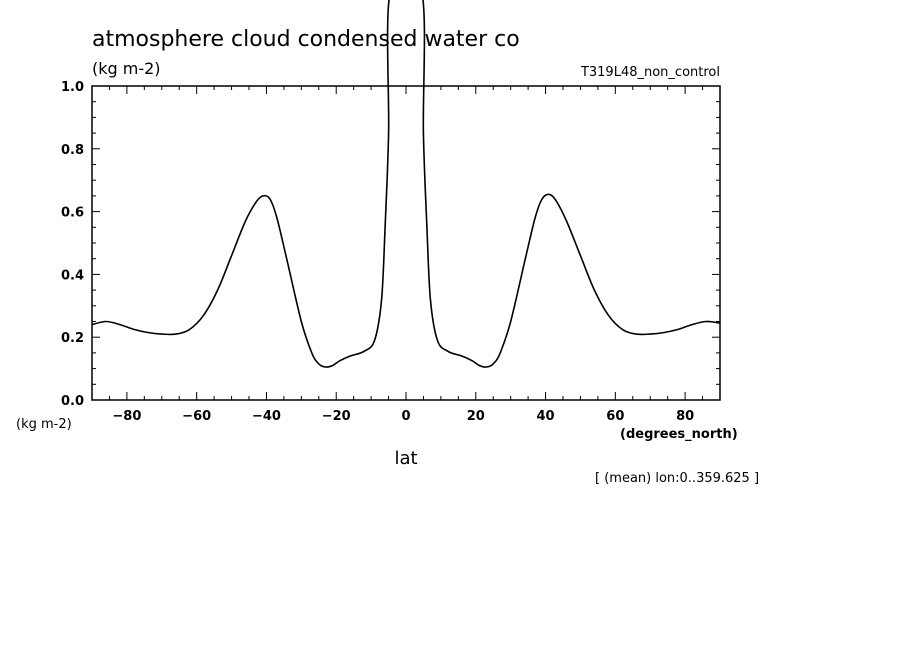  What do you see at coordinates (196, 416) in the screenshot?
I see `x-tick-label: −60` at bounding box center [196, 416].